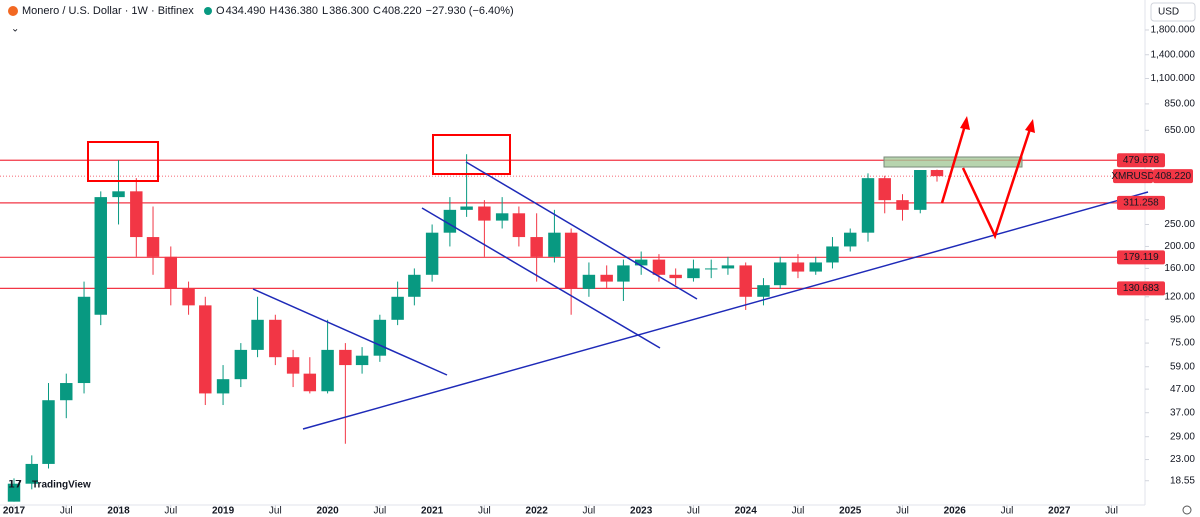 The image size is (1200, 517). What do you see at coordinates (298, 11) in the screenshot?
I see `legend-value: 436.380` at bounding box center [298, 11].